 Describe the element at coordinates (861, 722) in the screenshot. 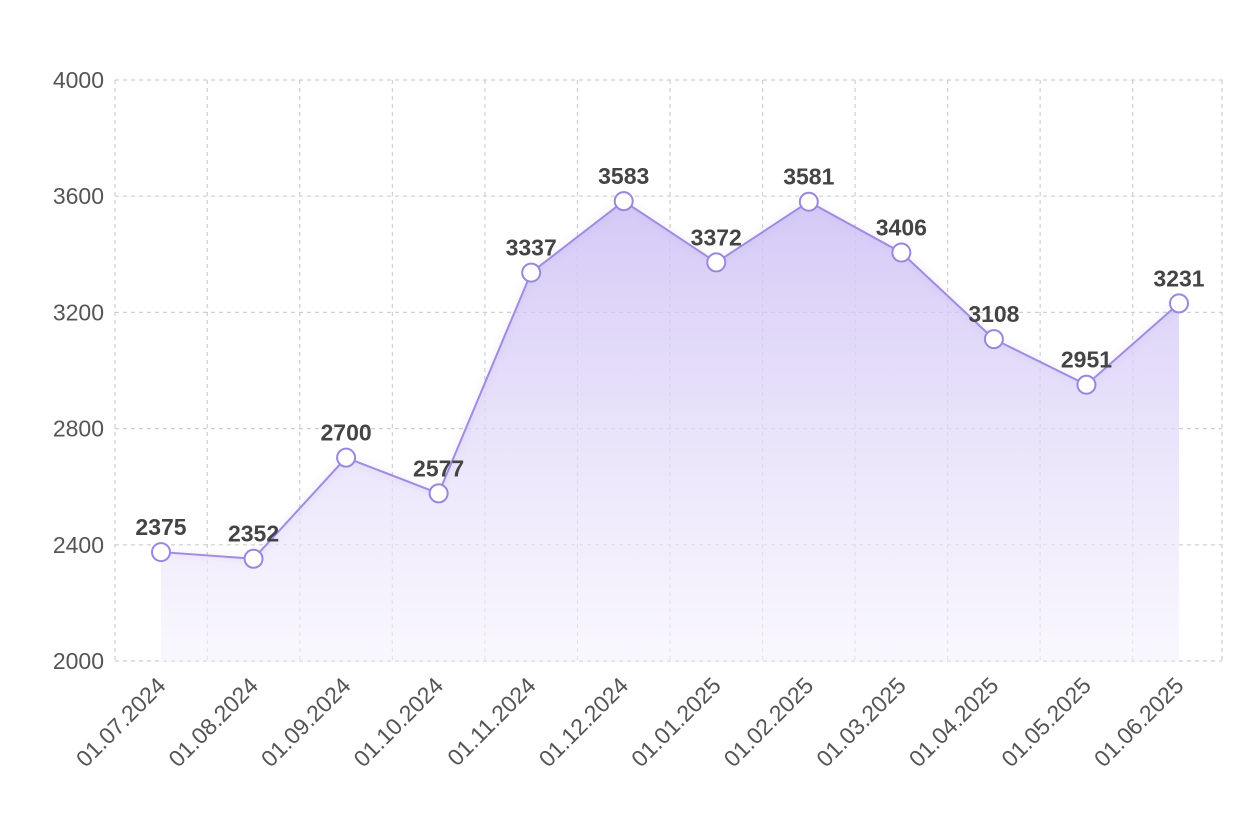

I see `x-tick-label: 01.03.2025` at that location.